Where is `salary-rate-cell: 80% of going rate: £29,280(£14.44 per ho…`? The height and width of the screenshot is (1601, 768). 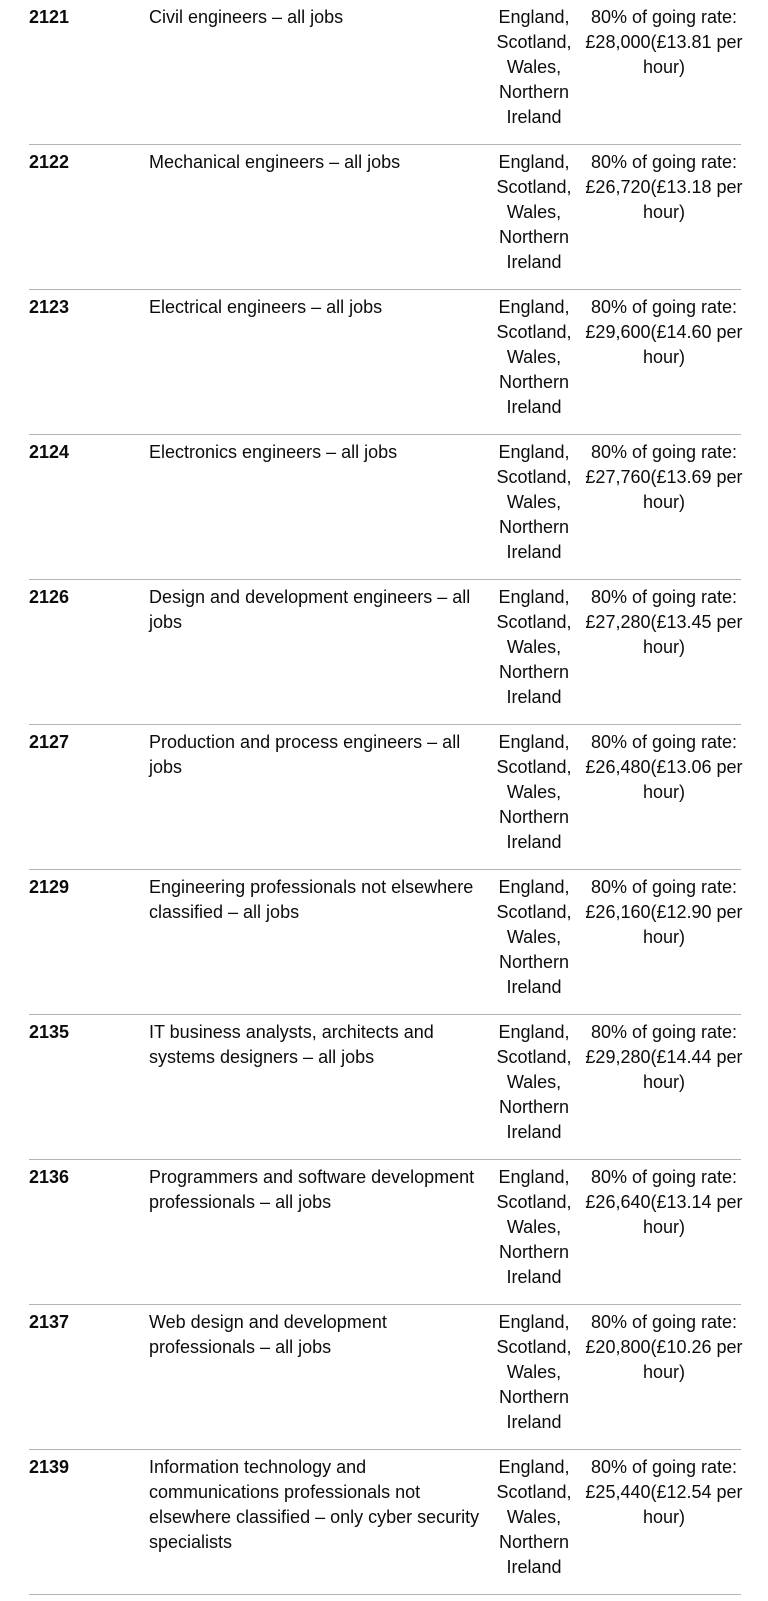 salary-rate-cell: 80% of going rate: £29,280(£14.44 per ho… is located at coordinates (664, 1057).